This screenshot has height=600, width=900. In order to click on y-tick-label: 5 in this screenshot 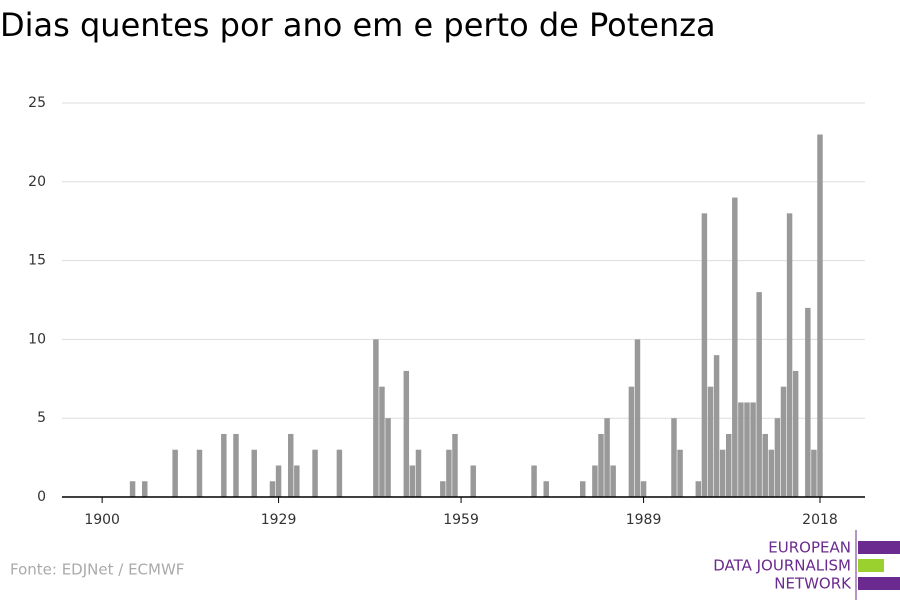, I will do `click(41, 418)`.